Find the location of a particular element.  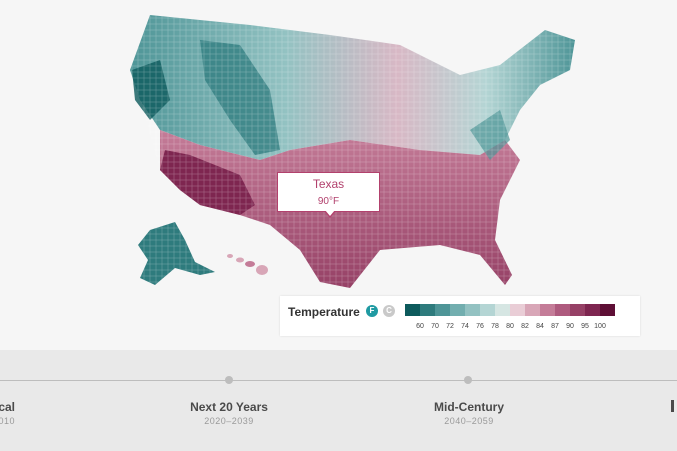

timeline-track is located at coordinates (338, 380).